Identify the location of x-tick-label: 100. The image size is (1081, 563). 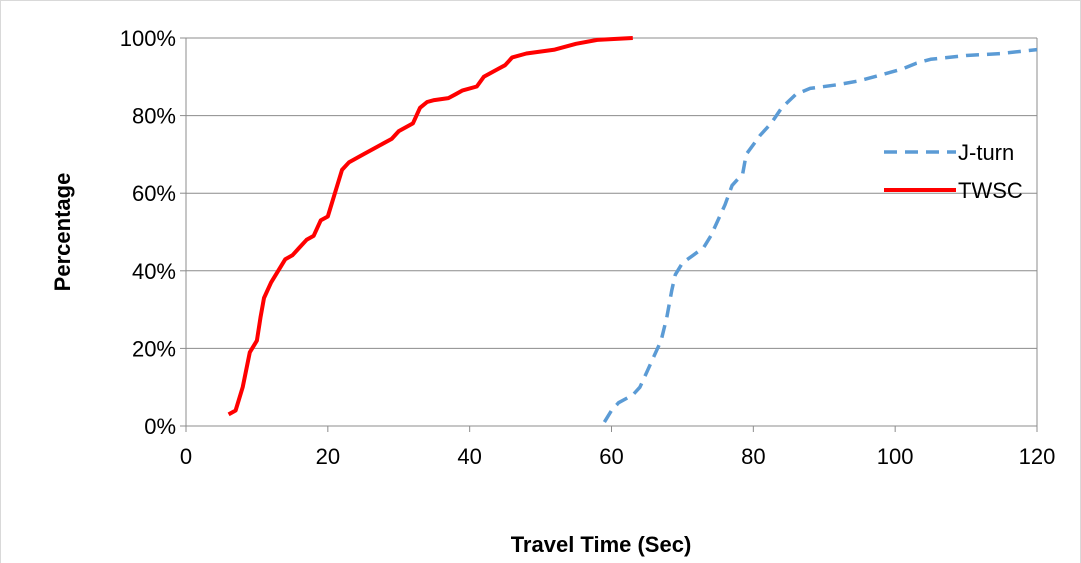
(895, 456).